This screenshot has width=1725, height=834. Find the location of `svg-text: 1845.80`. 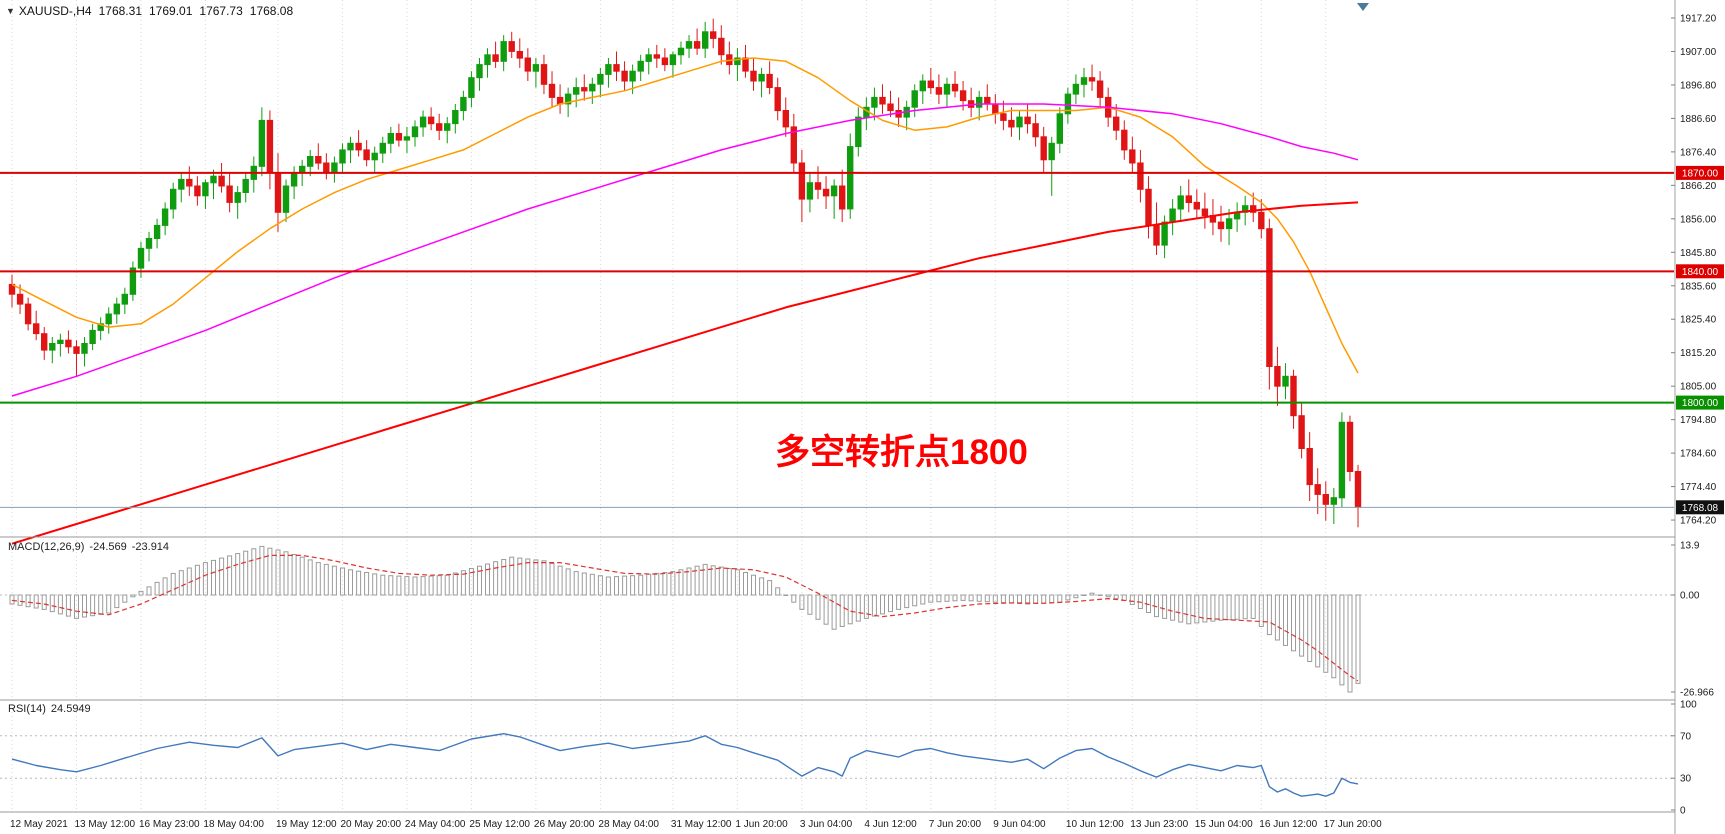

svg-text: 1845.80 is located at coordinates (1698, 253).